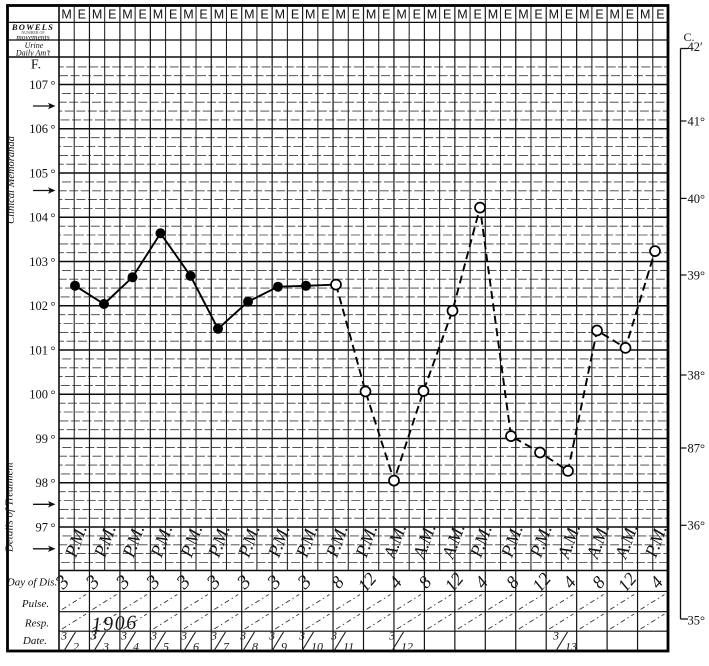 This screenshot has height=666, width=709. I want to click on svg-text: BOWELS, so click(32, 27).